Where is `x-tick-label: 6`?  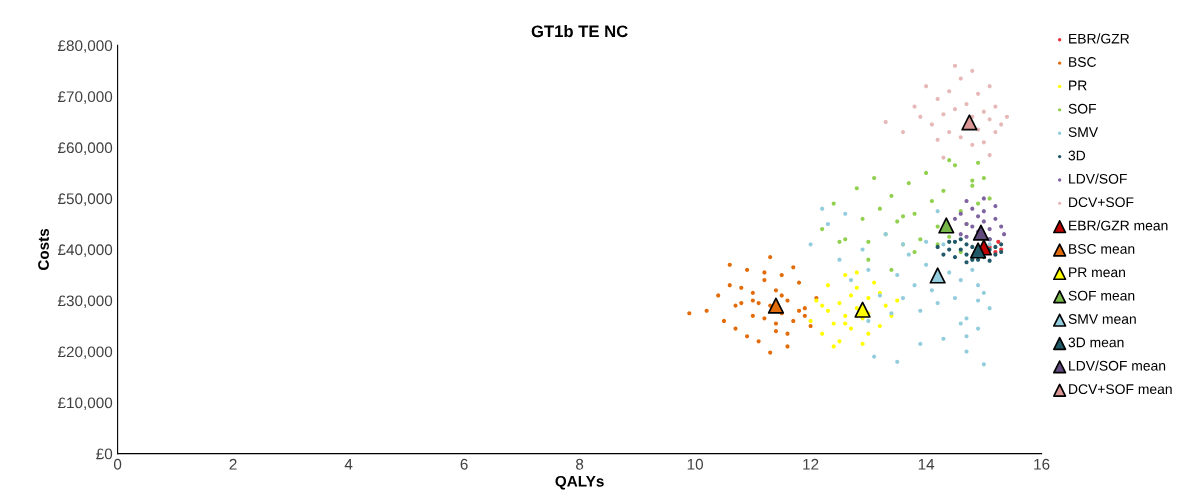
x-tick-label: 6 is located at coordinates (464, 464).